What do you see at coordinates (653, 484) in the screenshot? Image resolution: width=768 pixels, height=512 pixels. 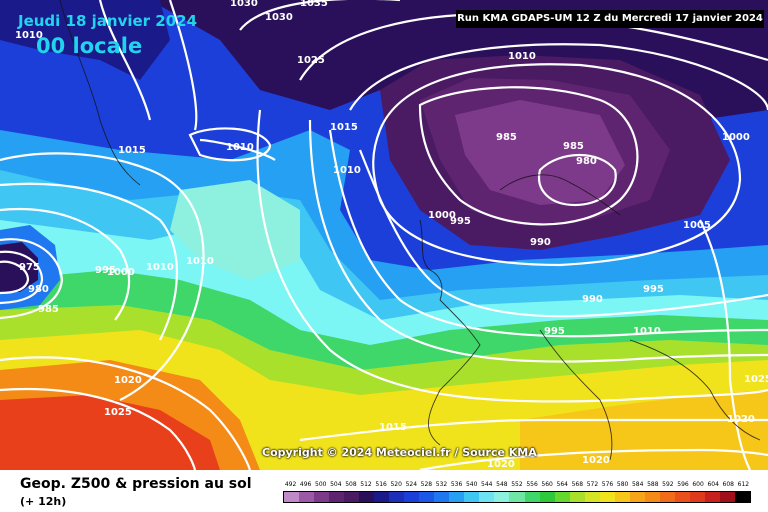 I see `legend-value: 588` at bounding box center [653, 484].